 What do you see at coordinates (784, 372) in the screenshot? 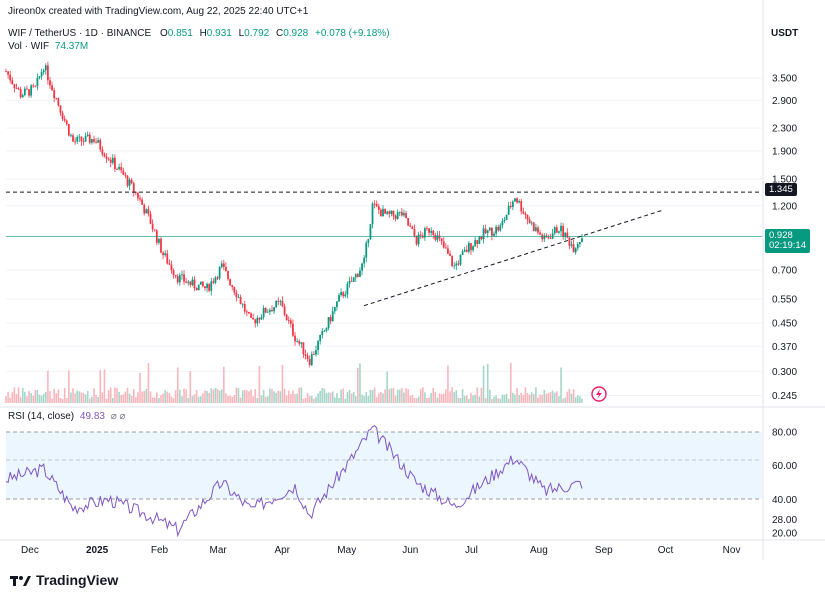
I see `price-tick-label: 0.300` at bounding box center [784, 372].